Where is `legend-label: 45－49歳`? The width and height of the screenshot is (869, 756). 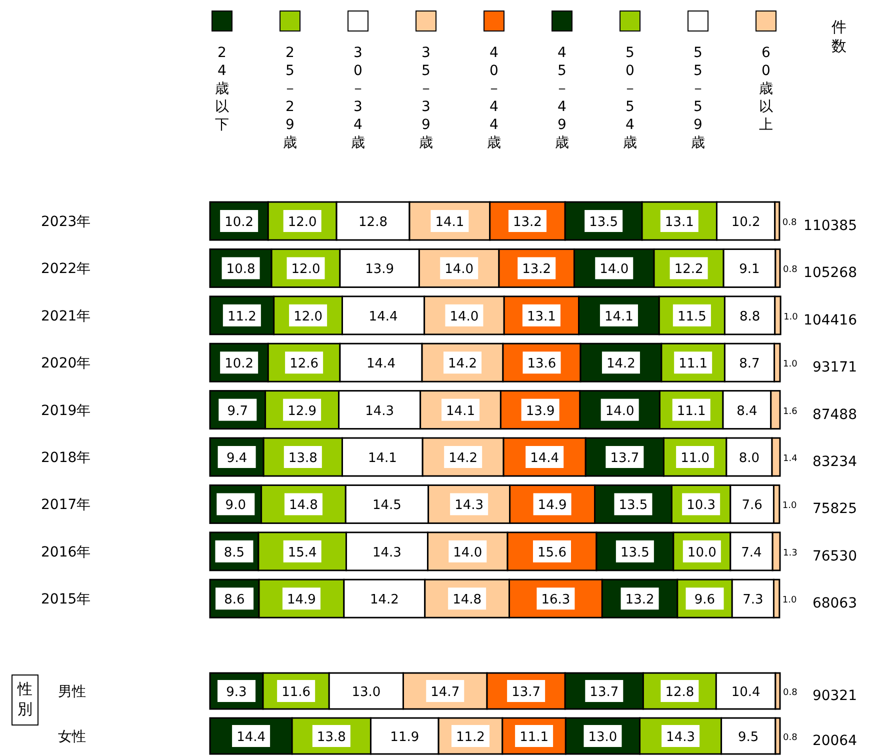
legend-label: 45－49歳 is located at coordinates (562, 98).